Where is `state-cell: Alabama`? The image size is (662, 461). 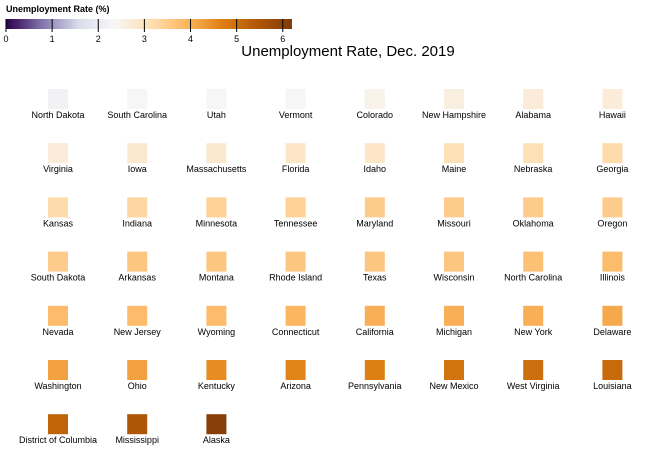 state-cell: Alabama is located at coordinates (533, 104).